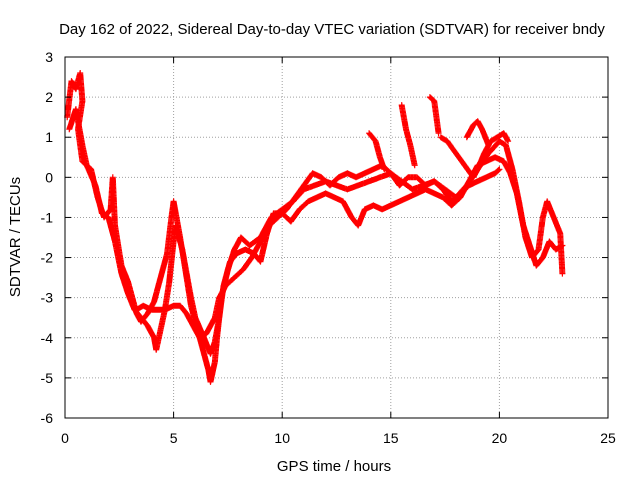 The image size is (640, 480). I want to click on x-tick-label: 5, so click(174, 438).